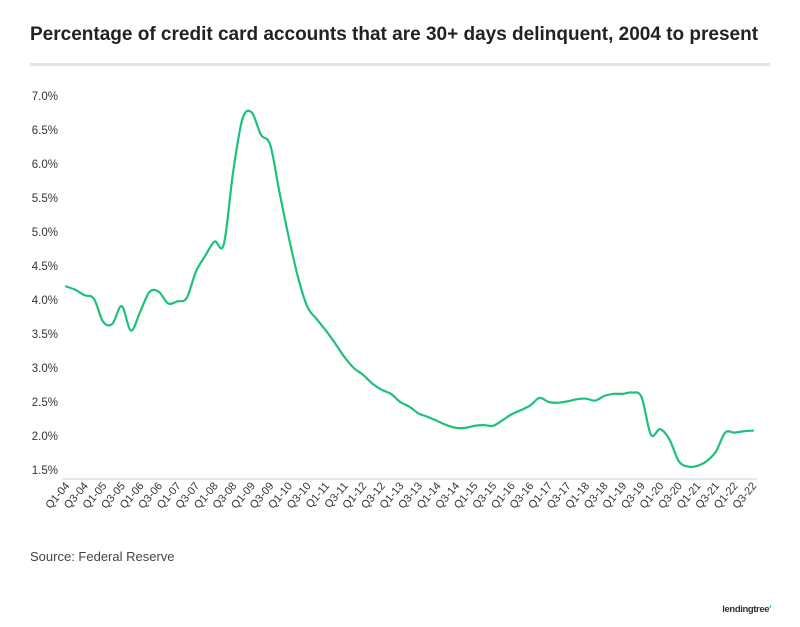 Image resolution: width=800 pixels, height=627 pixels. What do you see at coordinates (45, 199) in the screenshot?
I see `y-tick-label: 5.5%` at bounding box center [45, 199].